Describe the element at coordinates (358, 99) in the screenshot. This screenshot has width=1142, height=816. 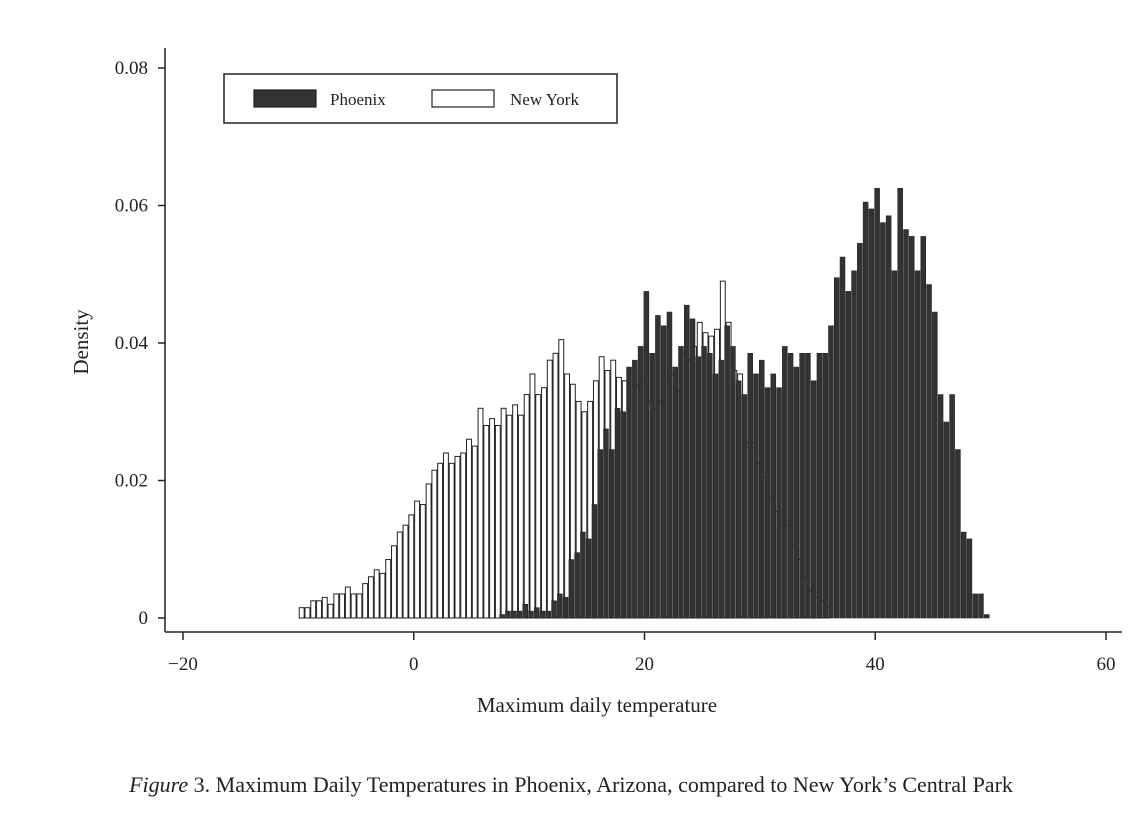
I see `legend-label-phoenix: Phoenix` at that location.